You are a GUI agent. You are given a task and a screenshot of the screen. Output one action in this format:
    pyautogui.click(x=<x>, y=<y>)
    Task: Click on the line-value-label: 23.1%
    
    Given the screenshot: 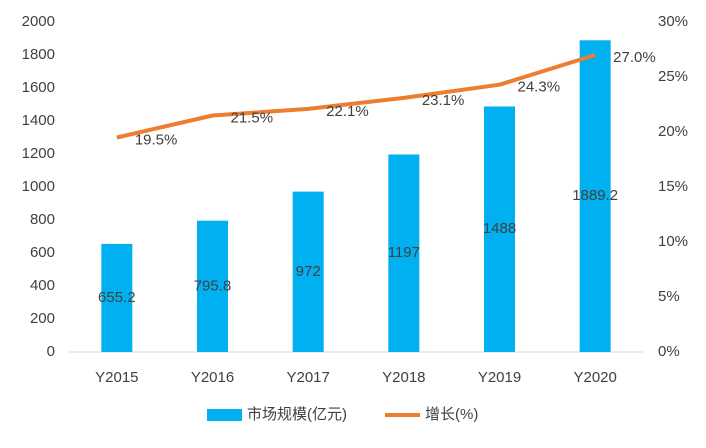 What is the action you would take?
    pyautogui.click(x=443, y=100)
    